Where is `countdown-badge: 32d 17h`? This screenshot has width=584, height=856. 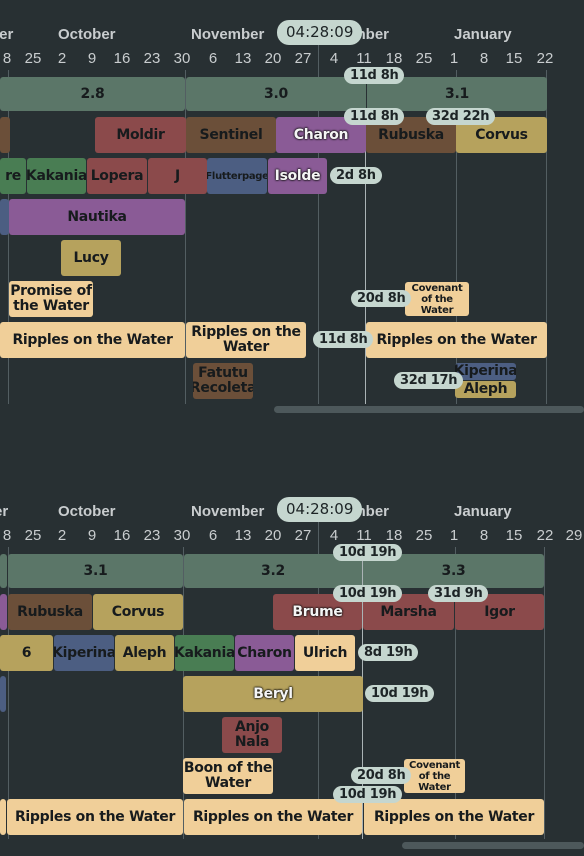 countdown-badge: 32d 17h is located at coordinates (429, 380).